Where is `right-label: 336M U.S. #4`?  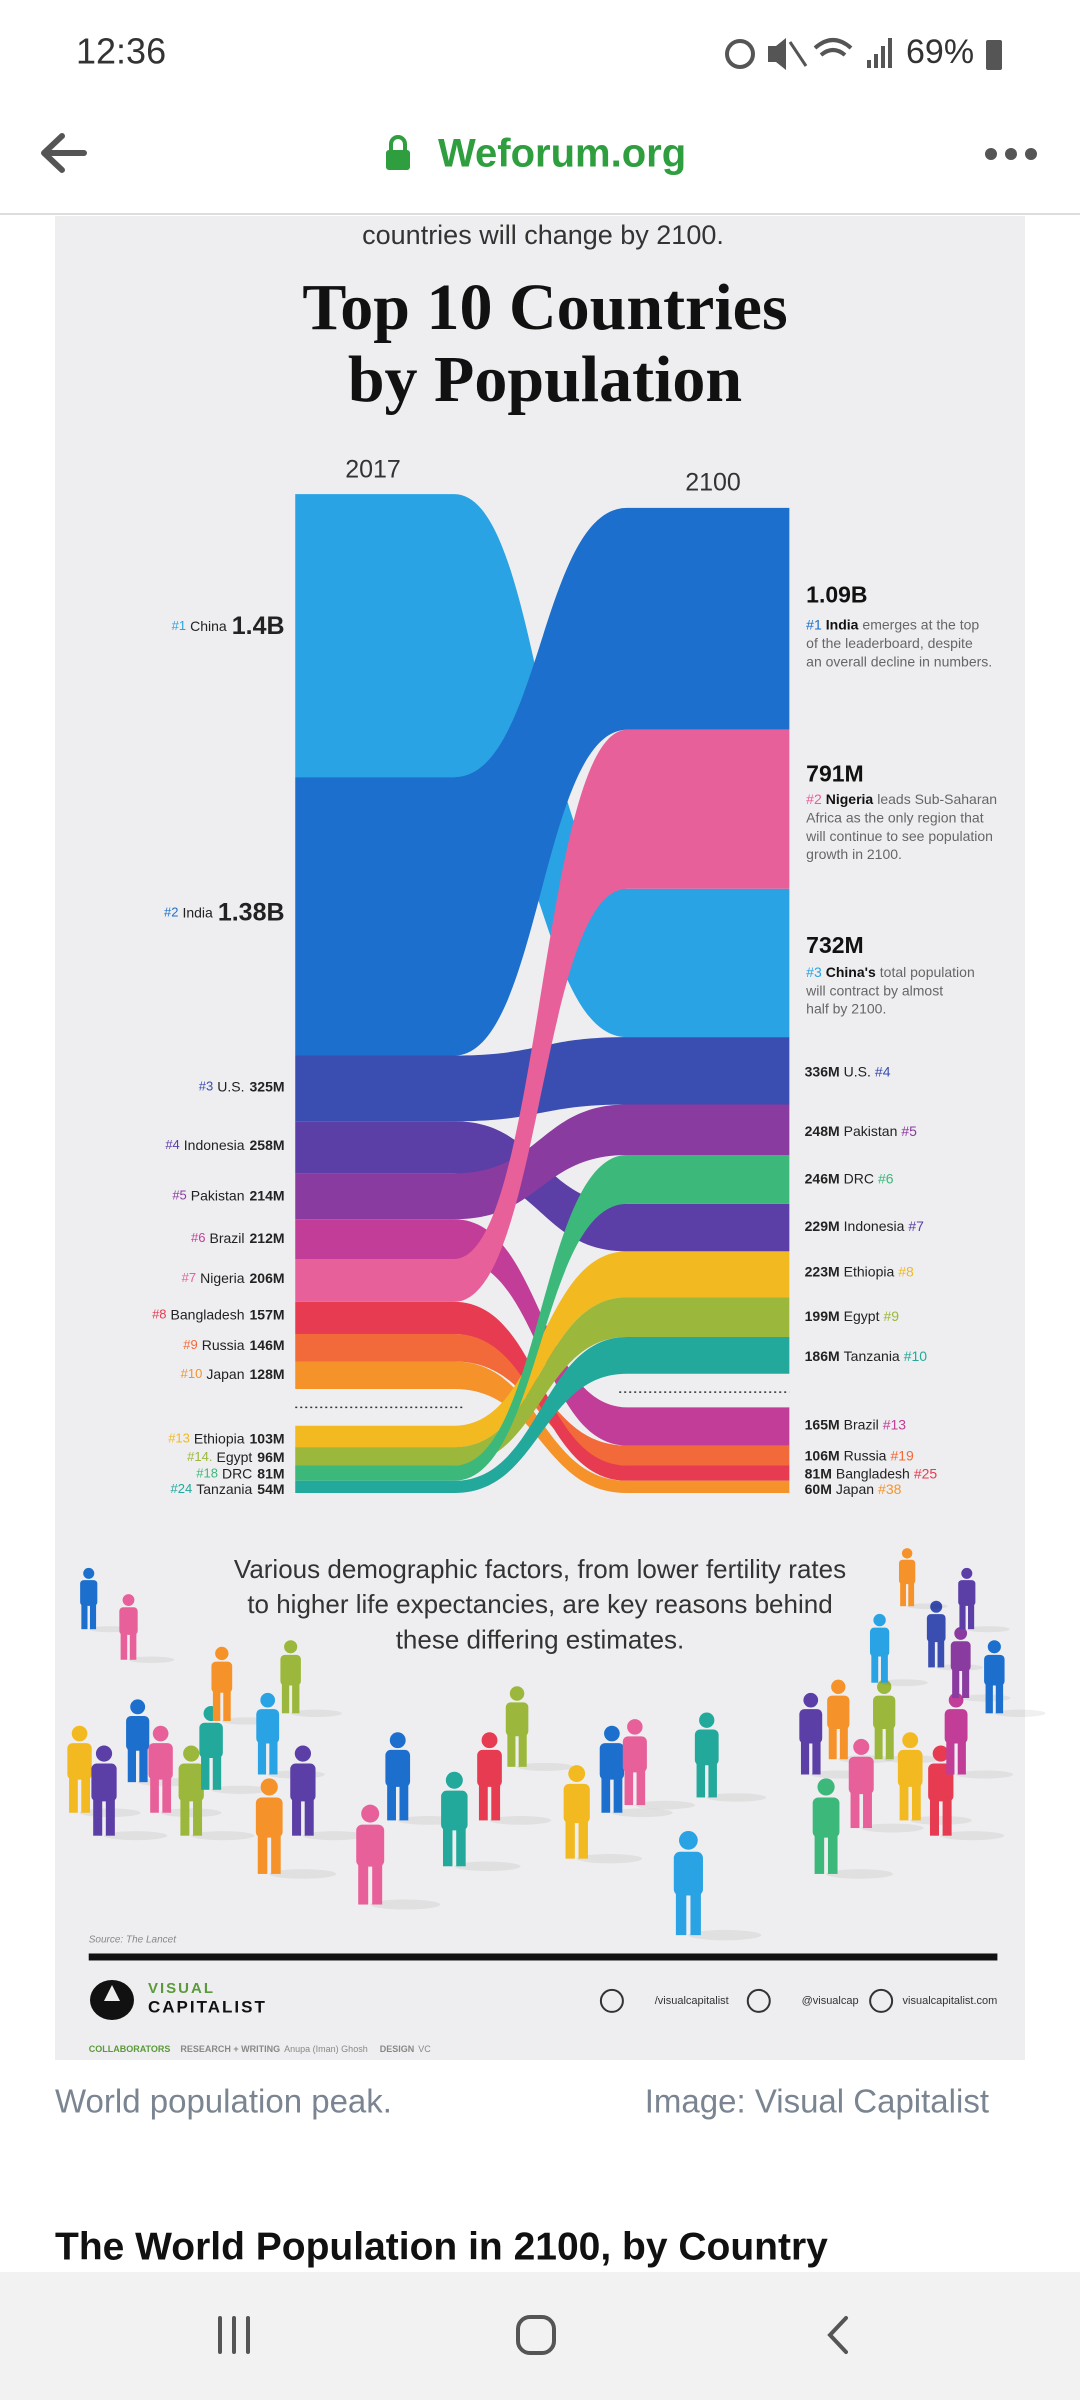
right-label: 336M U.S. #4 is located at coordinates (848, 1071).